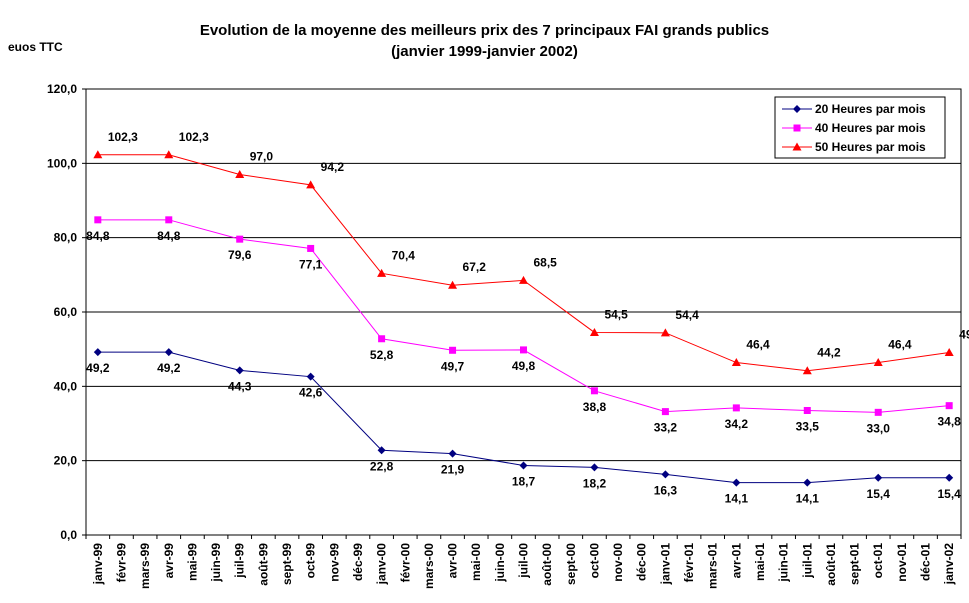  Describe the element at coordinates (902, 562) in the screenshot. I see `x-tick-label: nov-01` at that location.